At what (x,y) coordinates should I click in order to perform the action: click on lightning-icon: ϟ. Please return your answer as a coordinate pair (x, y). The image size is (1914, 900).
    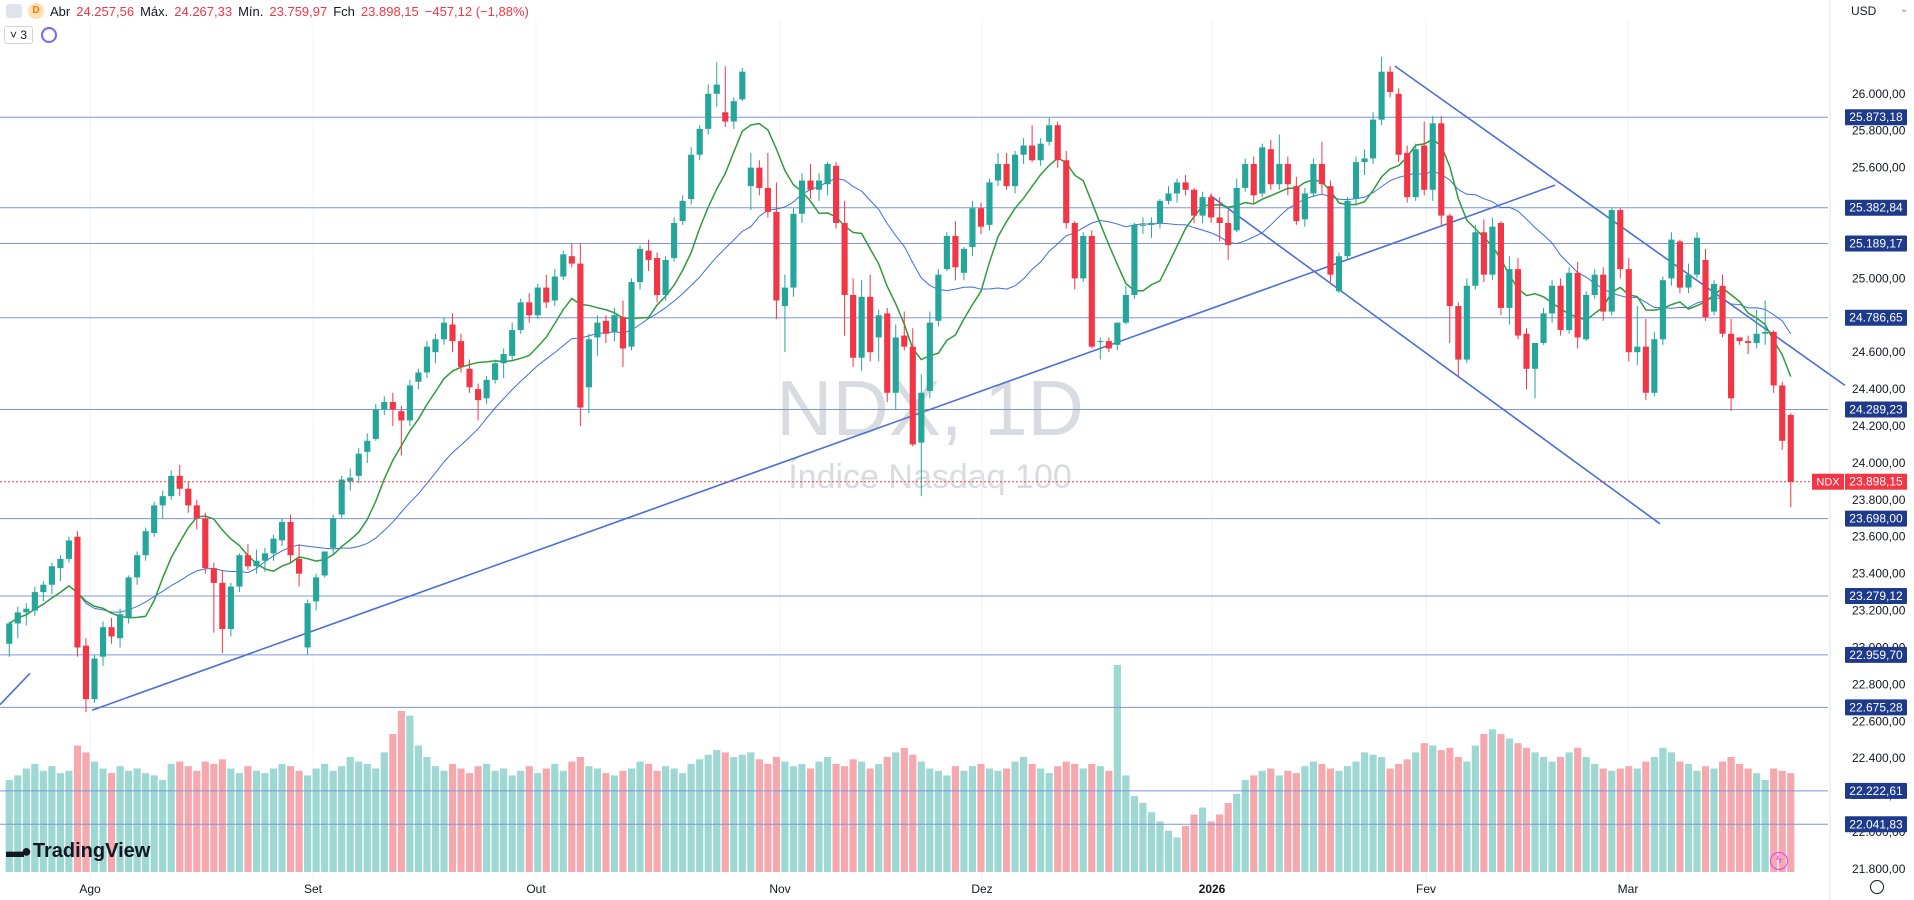
    Looking at the image, I should click on (1779, 861).